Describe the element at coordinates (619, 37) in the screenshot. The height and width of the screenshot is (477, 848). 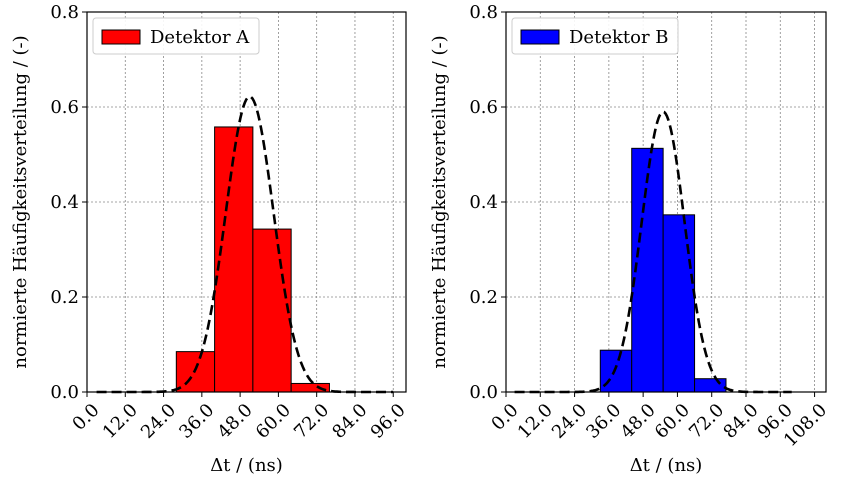
I see `legend-label: Detektor B` at that location.